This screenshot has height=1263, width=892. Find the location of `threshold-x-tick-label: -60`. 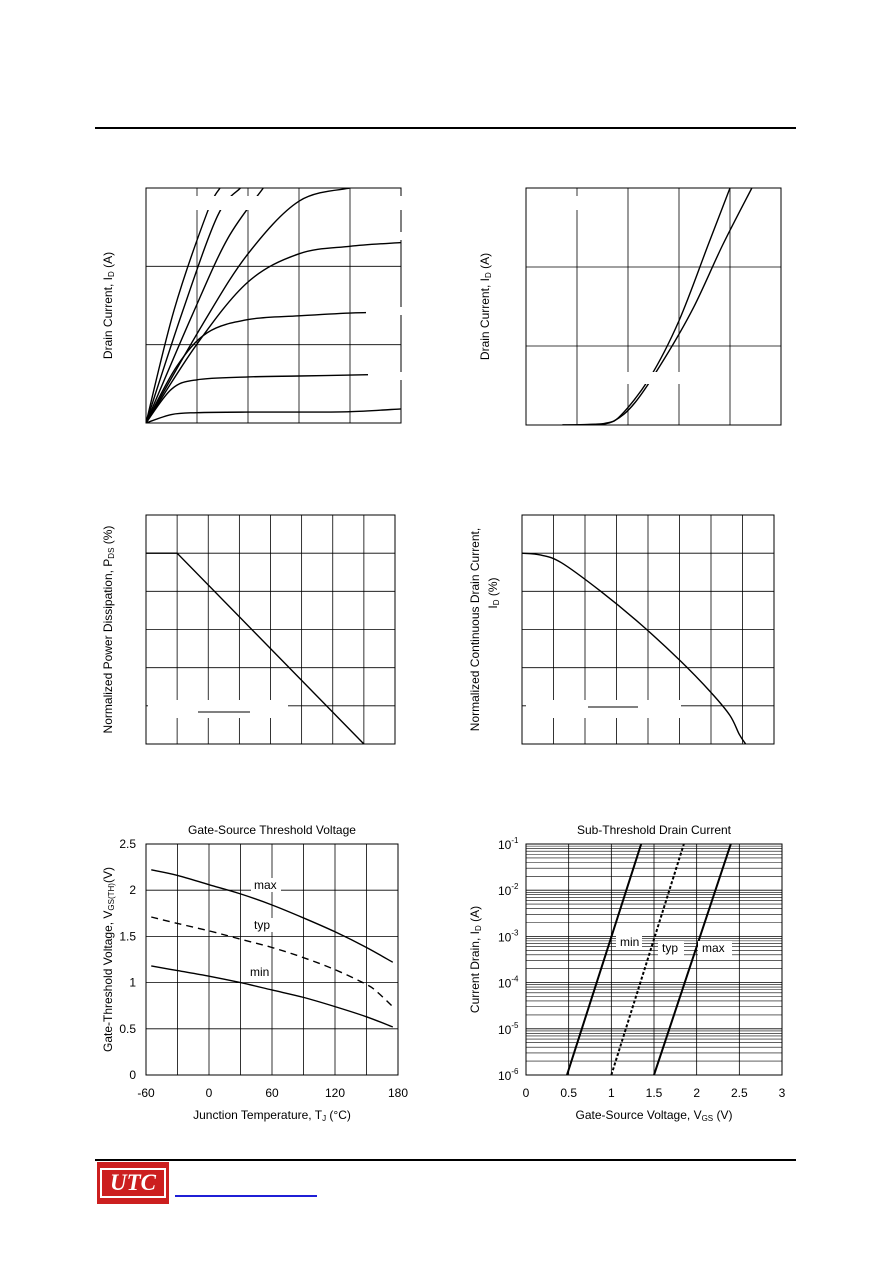

threshold-x-tick-label: -60 is located at coordinates (146, 1093).